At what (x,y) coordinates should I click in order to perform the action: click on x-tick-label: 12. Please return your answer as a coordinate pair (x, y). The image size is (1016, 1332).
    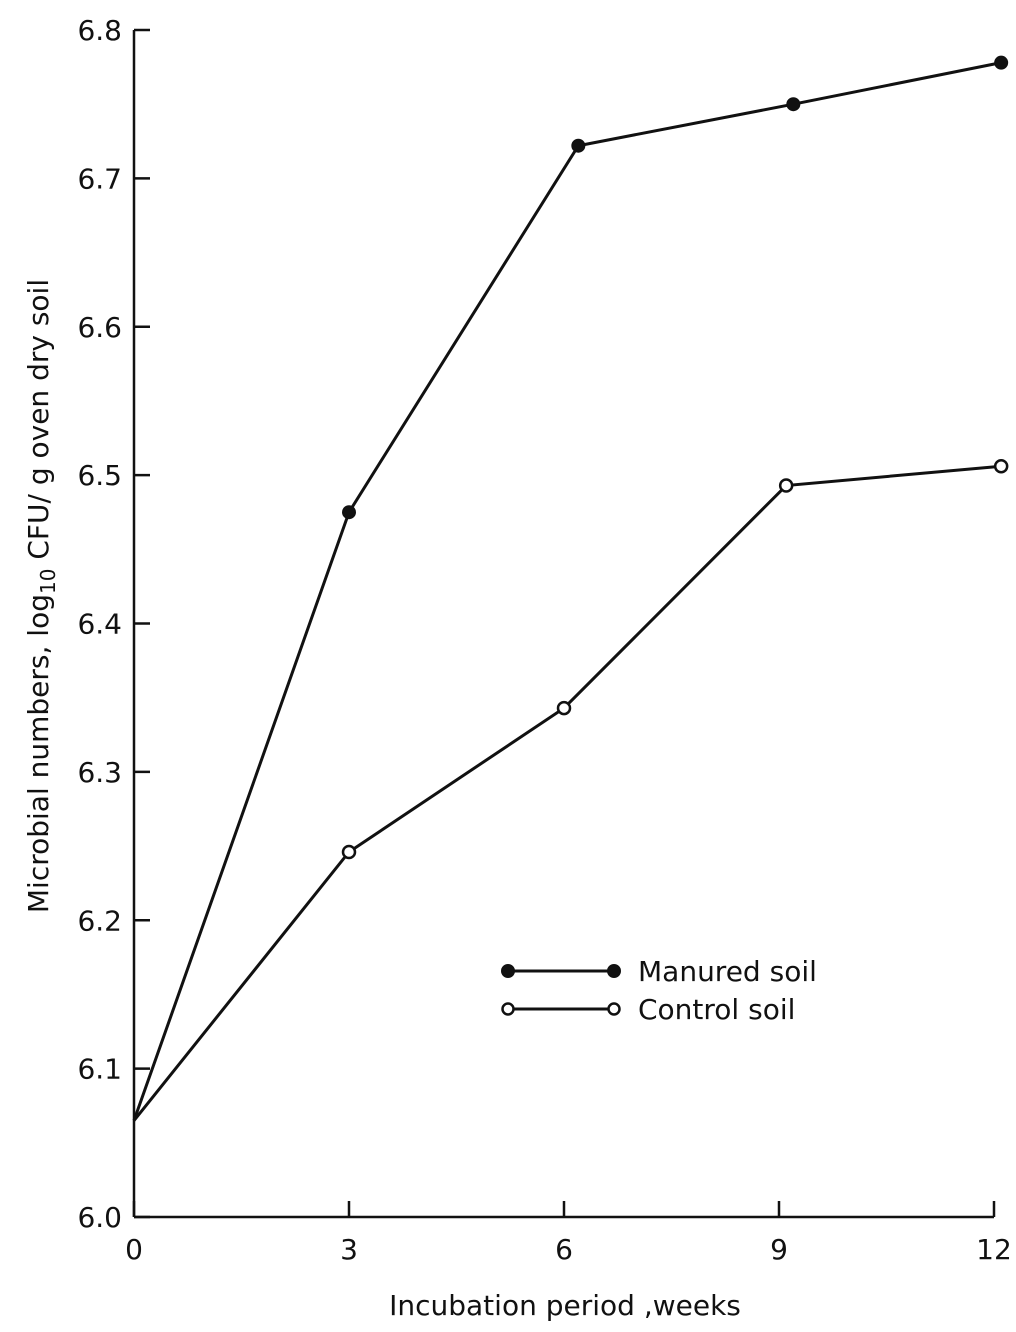
    Looking at the image, I should click on (994, 1249).